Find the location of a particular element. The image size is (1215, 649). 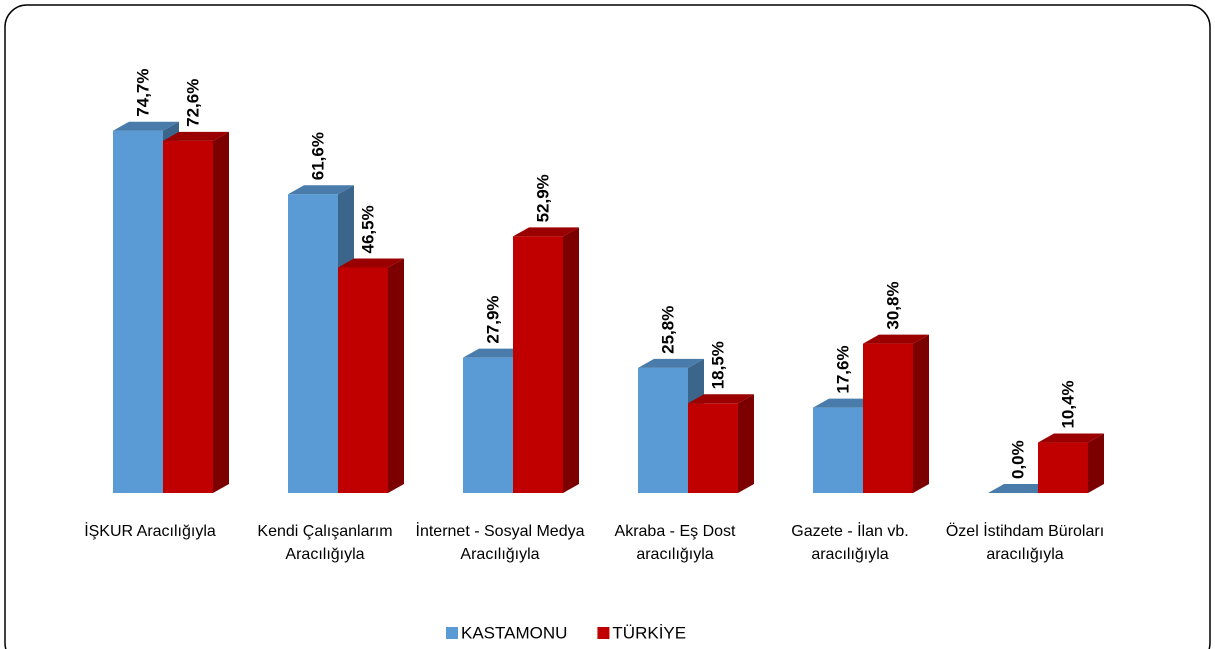

x-tick-label: Kendi Çalışanlarım Aracılığıyla is located at coordinates (325, 543).